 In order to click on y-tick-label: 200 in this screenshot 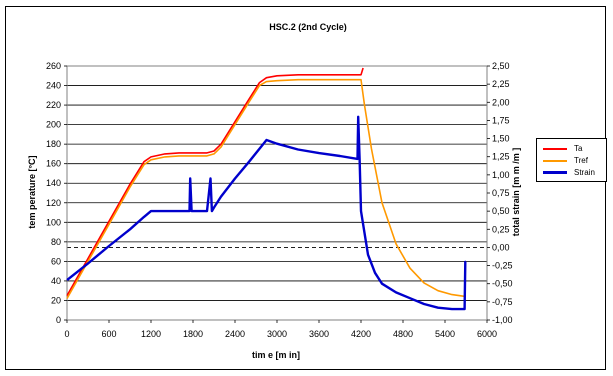, I will do `click(53, 125)`.